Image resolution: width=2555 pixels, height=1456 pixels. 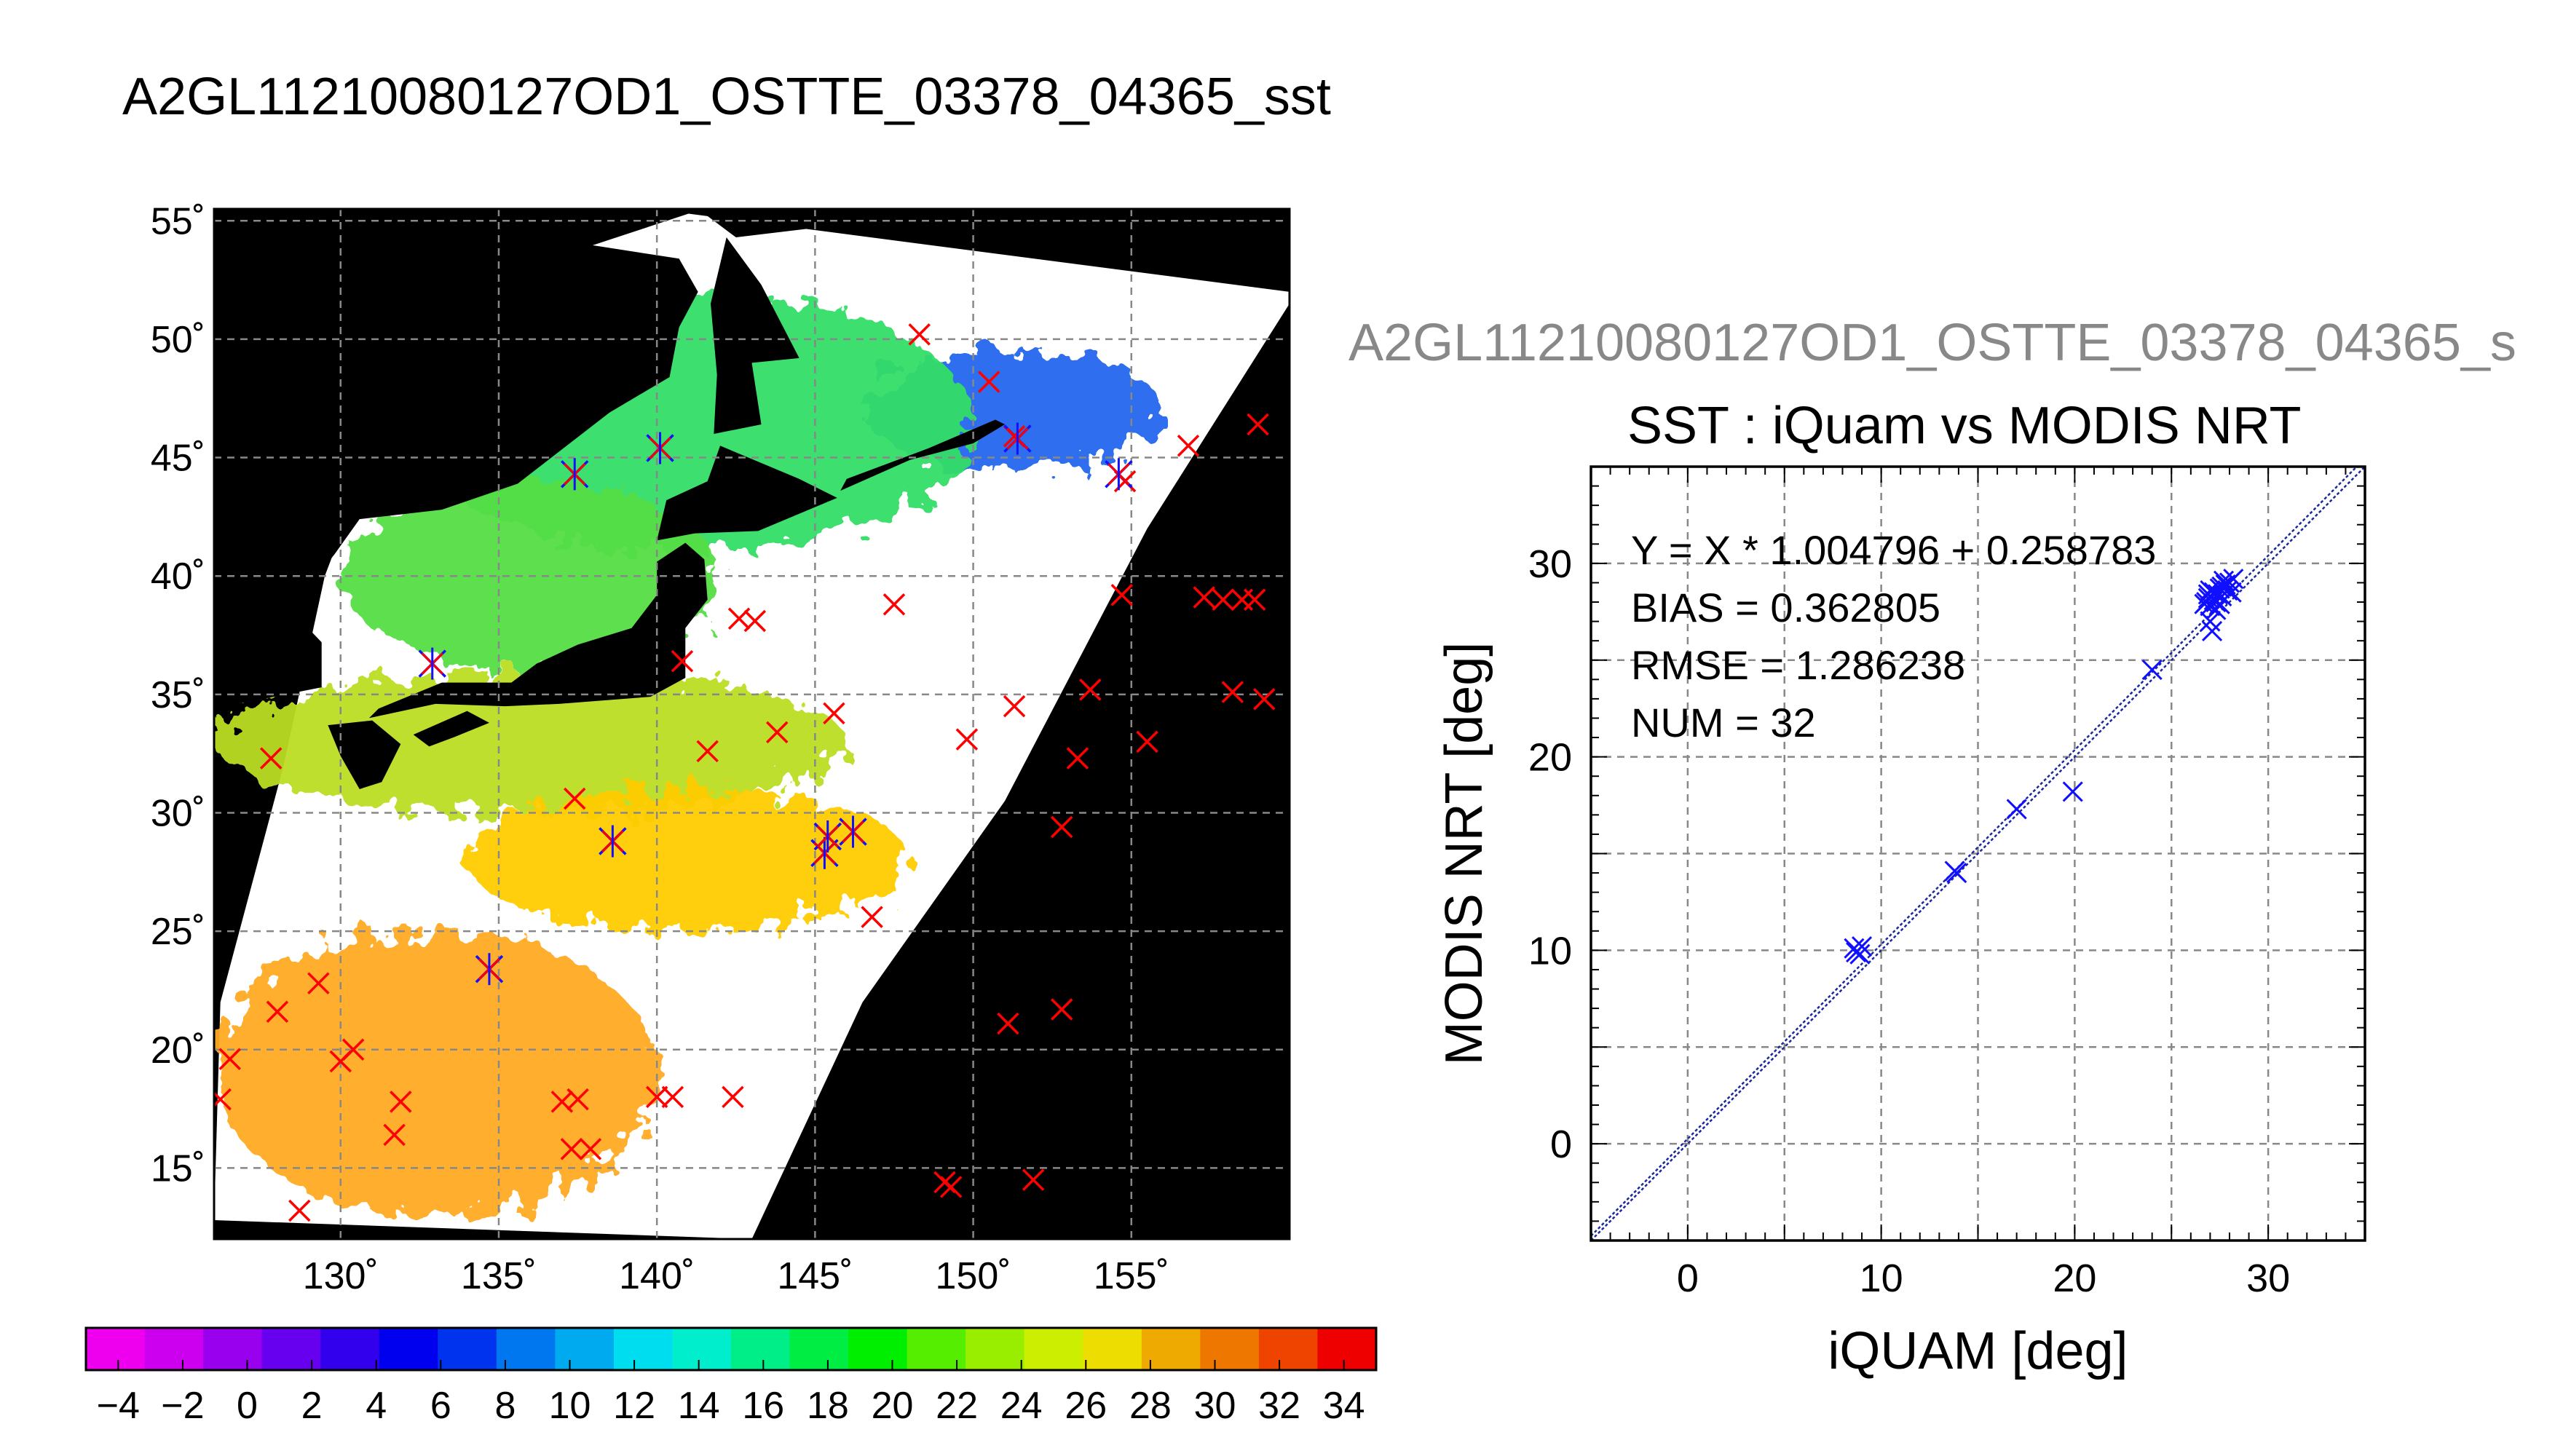 I want to click on map-y-tick-label: 50˚, so click(x=178, y=340).